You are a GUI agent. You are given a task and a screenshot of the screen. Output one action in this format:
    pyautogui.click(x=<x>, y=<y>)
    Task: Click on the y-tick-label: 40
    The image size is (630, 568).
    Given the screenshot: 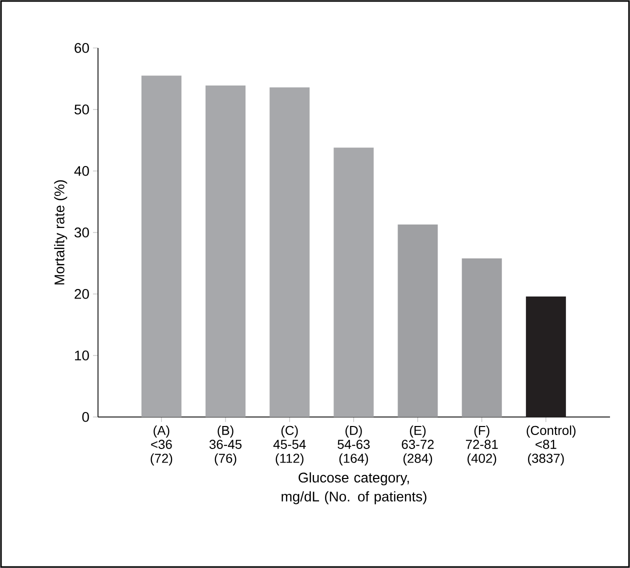 What is the action you would take?
    pyautogui.click(x=81, y=171)
    